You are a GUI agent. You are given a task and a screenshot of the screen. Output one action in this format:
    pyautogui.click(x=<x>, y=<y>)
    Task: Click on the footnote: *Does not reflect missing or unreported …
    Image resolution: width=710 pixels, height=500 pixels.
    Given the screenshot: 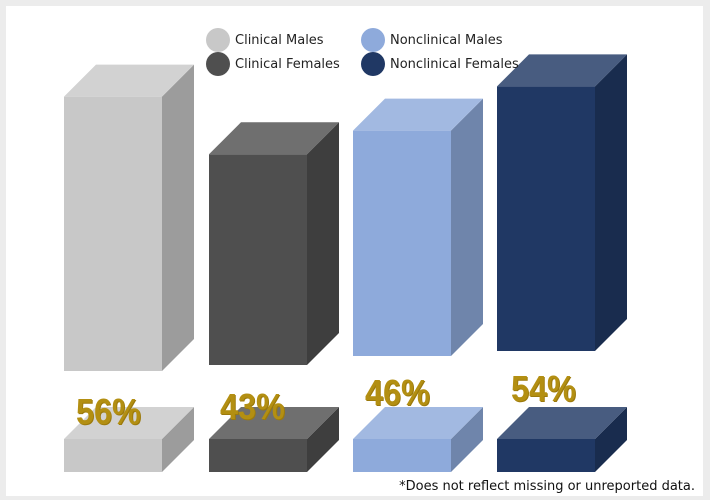 What is the action you would take?
    pyautogui.click(x=547, y=486)
    